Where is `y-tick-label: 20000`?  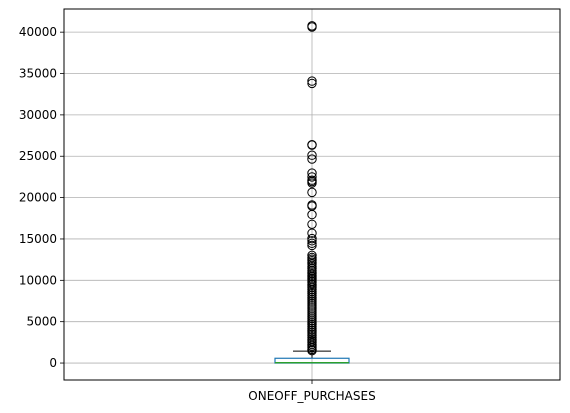
y-tick-label: 20000 is located at coordinates (38, 198).